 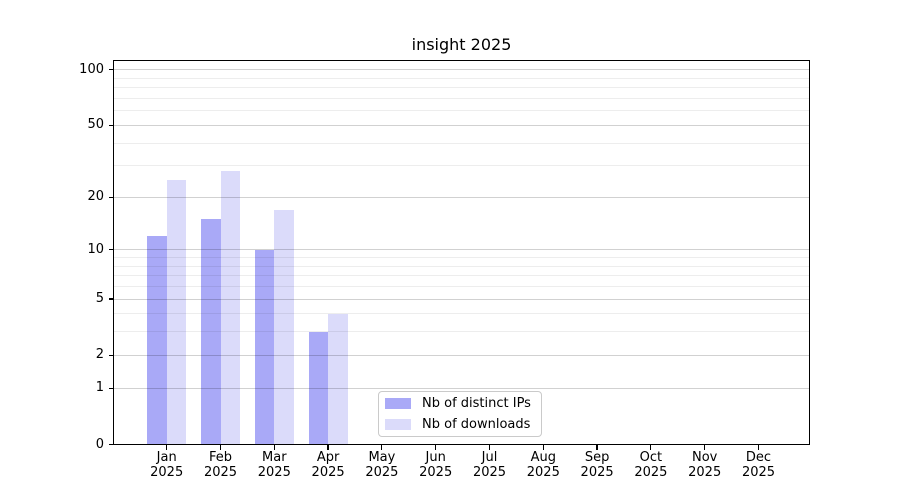 What do you see at coordinates (99, 299) in the screenshot?
I see `y-tick-label-5: 5` at bounding box center [99, 299].